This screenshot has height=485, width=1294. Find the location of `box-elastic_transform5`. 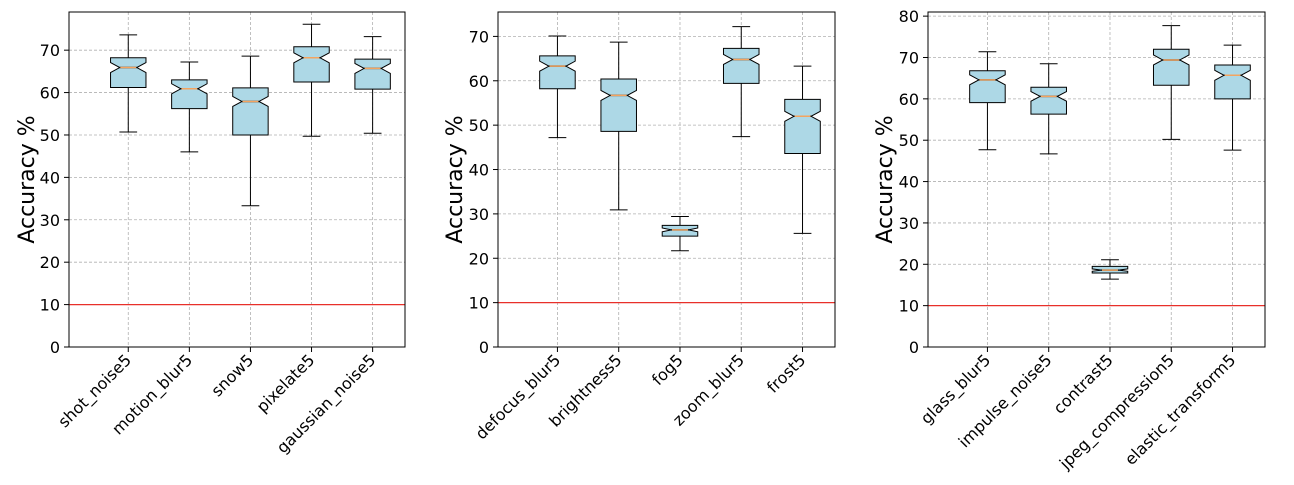

box-elastic_transform5 is located at coordinates (1232, 97).